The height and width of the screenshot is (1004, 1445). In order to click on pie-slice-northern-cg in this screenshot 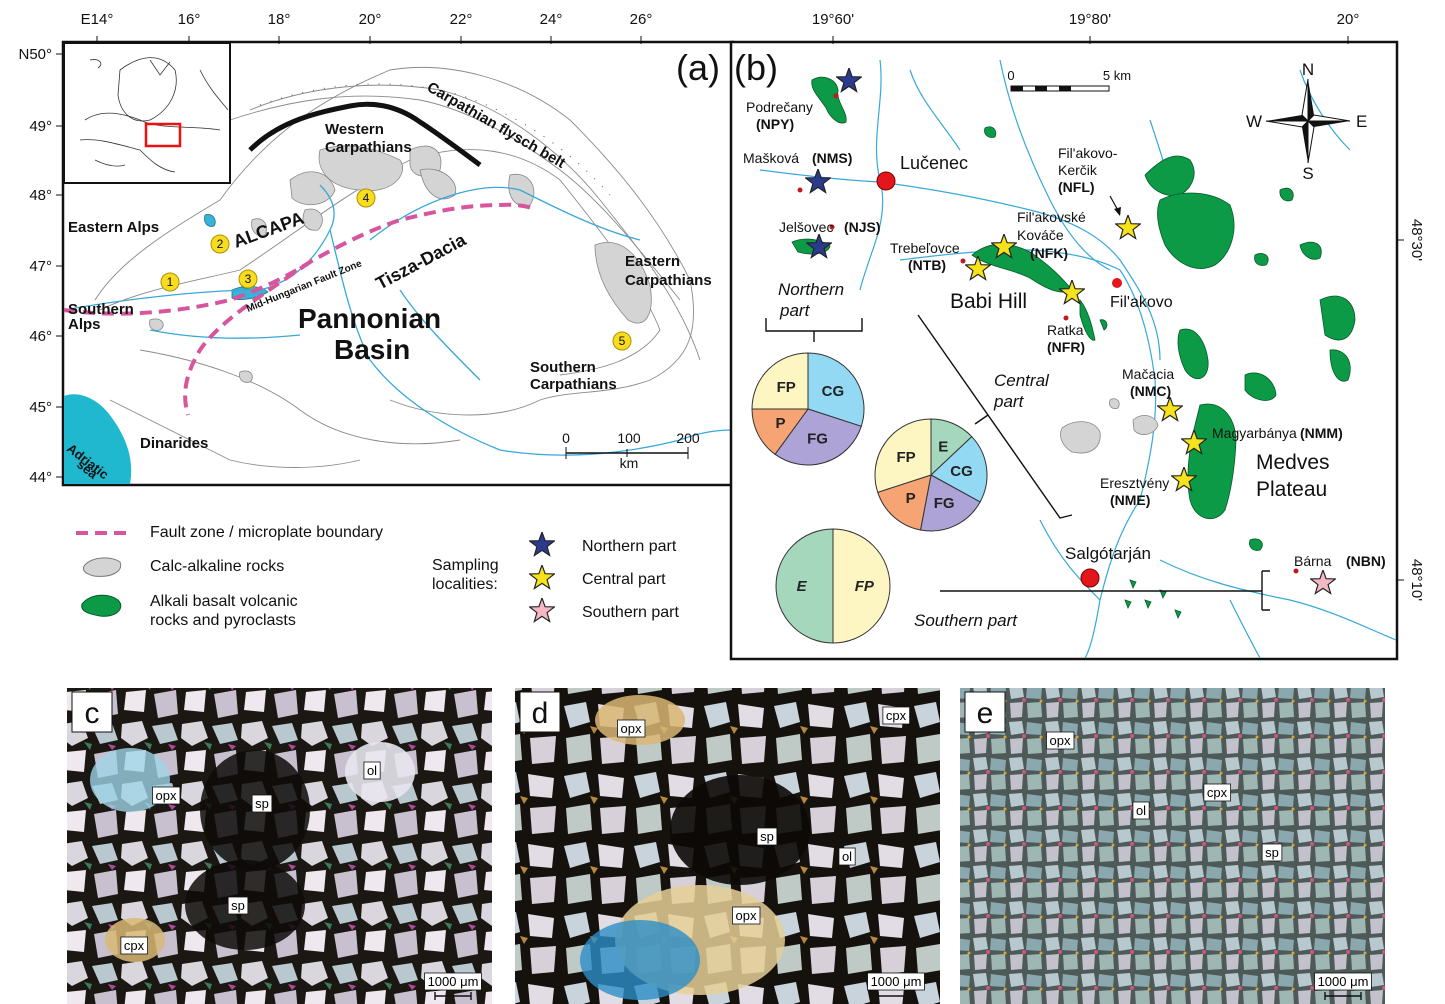, I will do `click(836, 389)`.